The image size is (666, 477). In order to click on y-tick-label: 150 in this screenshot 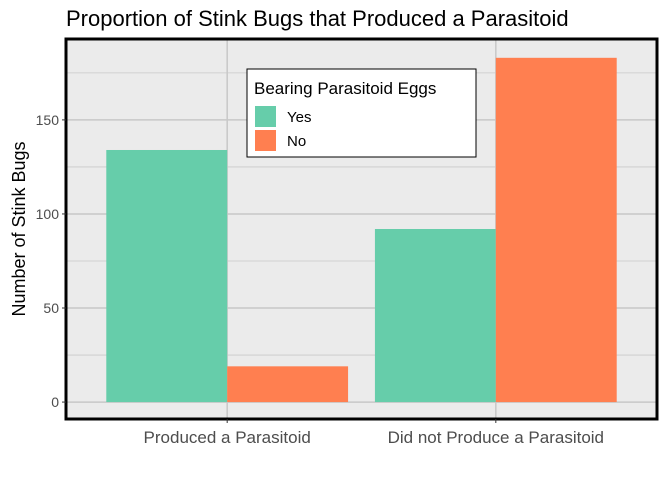, I will do `click(48, 120)`.